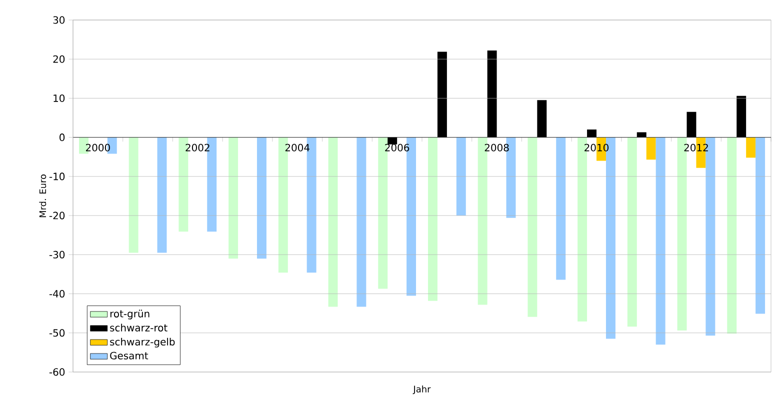  What do you see at coordinates (59, 98) in the screenshot?
I see `y-tick-label: 10` at bounding box center [59, 98].